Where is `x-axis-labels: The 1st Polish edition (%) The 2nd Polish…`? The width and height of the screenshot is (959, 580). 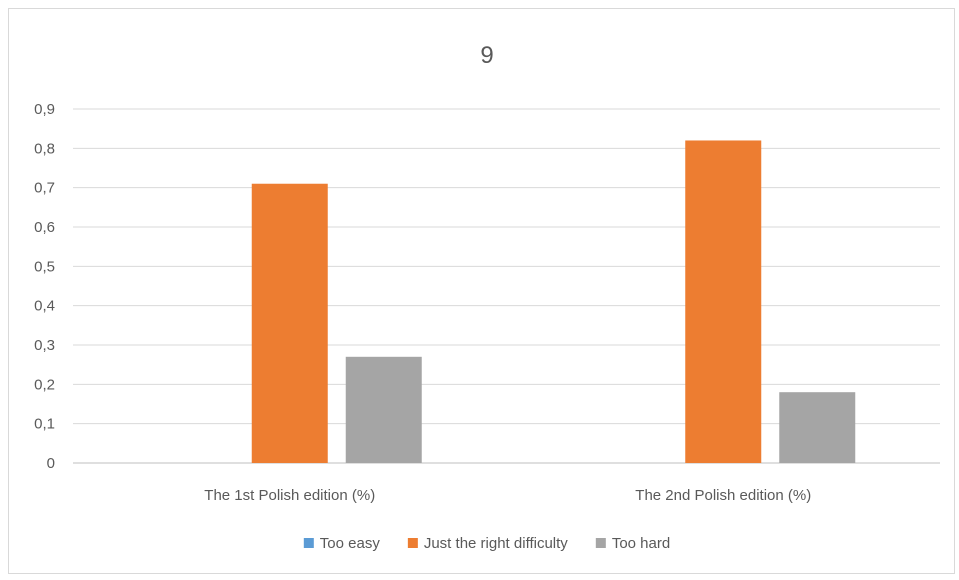 x-axis-labels: The 1st Polish edition (%) The 2nd Polish… is located at coordinates (507, 495).